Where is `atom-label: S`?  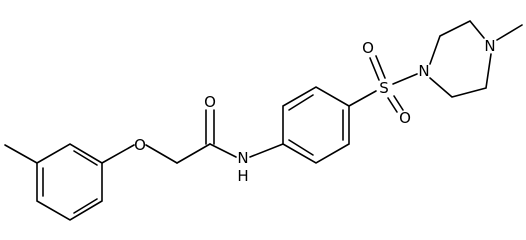 atom-label: S is located at coordinates (384, 88).